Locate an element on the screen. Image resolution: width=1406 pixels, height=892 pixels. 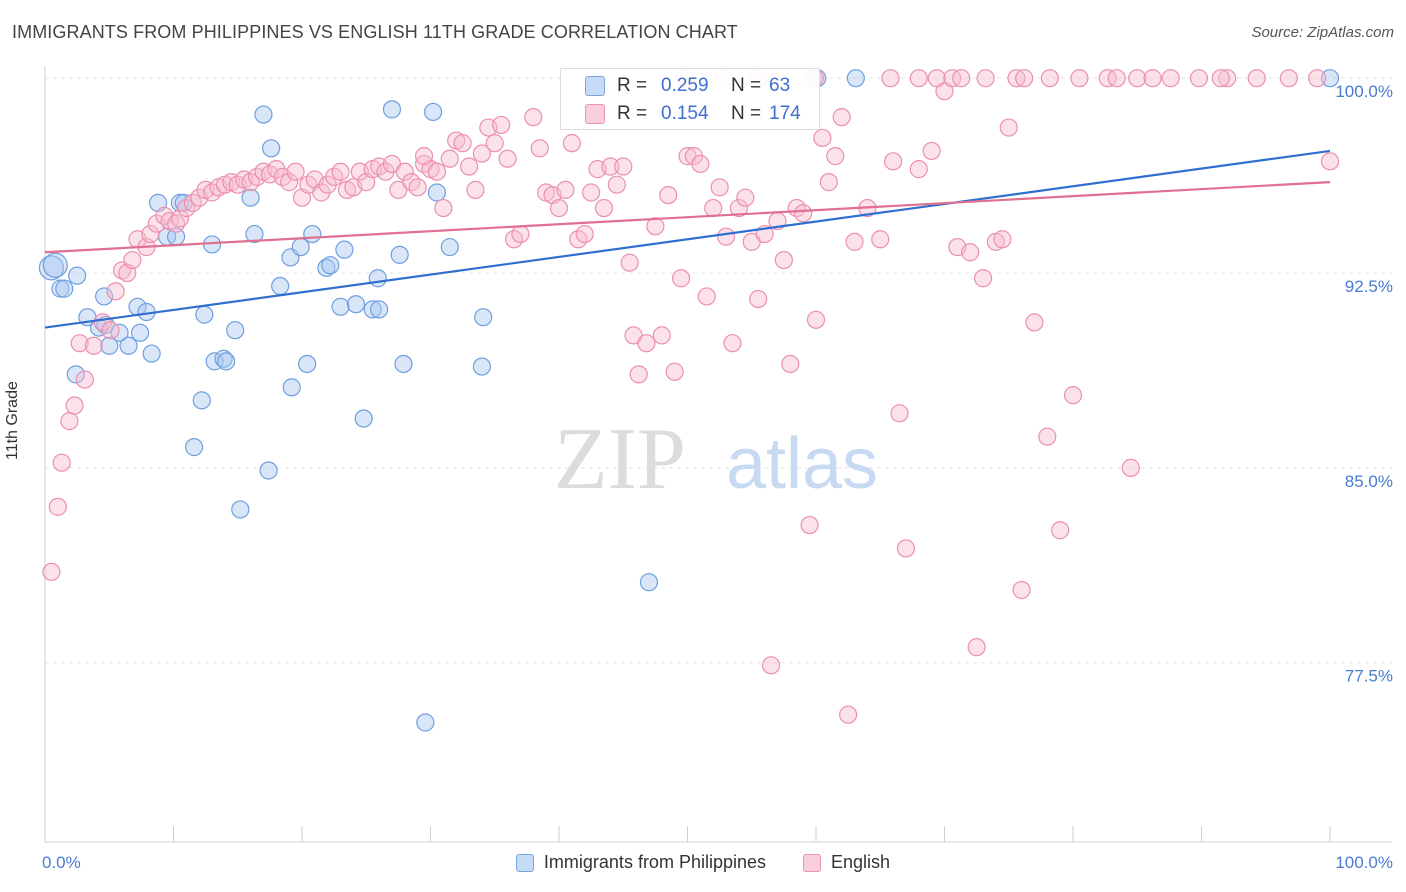
correlation-legend: R = 0.259 N = 63 R = 0.154 N = 174 is located at coordinates (690, 99).